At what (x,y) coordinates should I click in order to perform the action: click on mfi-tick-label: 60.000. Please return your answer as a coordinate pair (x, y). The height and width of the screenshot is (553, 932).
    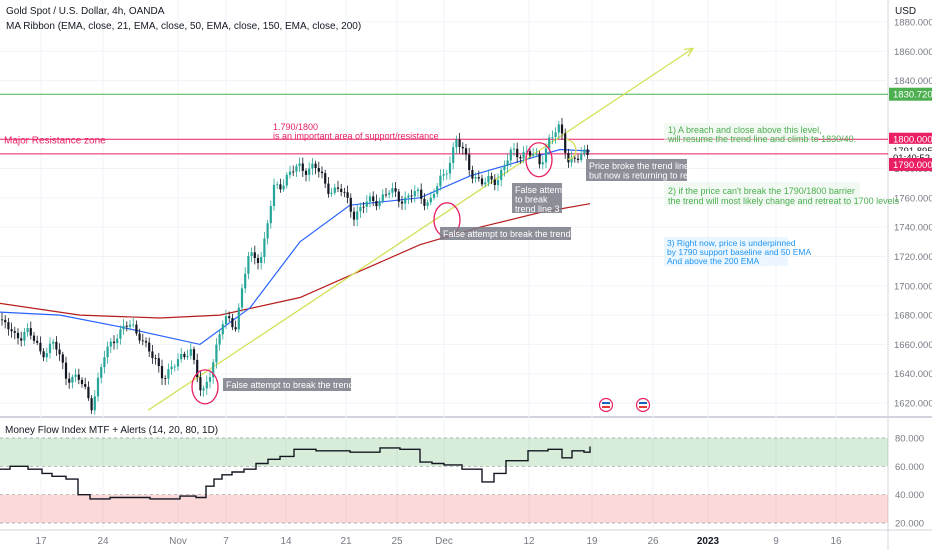
    Looking at the image, I should click on (909, 467).